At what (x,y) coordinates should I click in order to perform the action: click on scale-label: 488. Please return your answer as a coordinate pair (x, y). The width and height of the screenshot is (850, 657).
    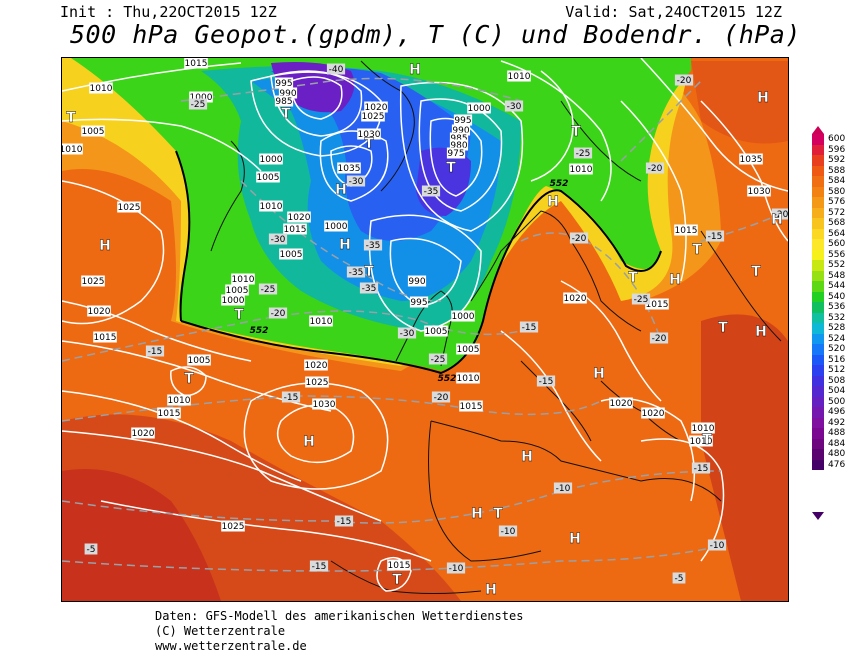
    Looking at the image, I should click on (837, 433).